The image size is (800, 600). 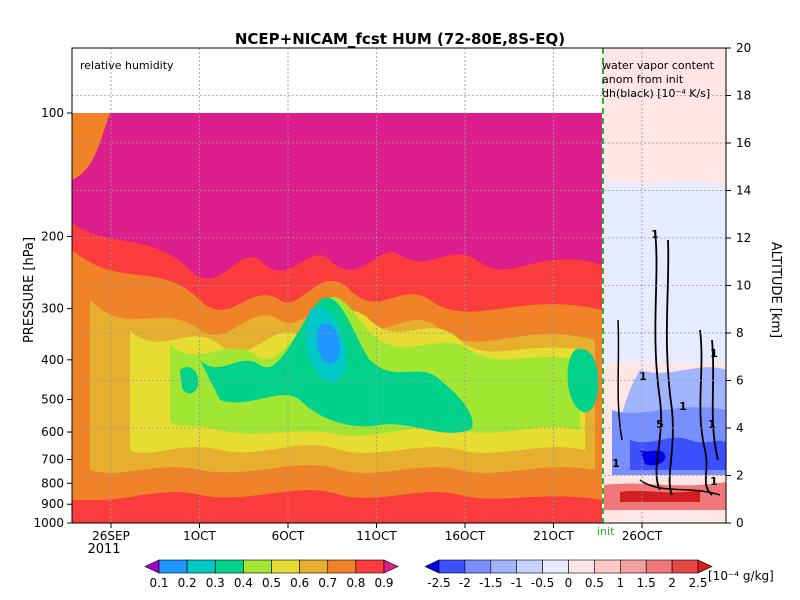 I want to click on altitude-tick-label: 16, so click(x=743, y=143).